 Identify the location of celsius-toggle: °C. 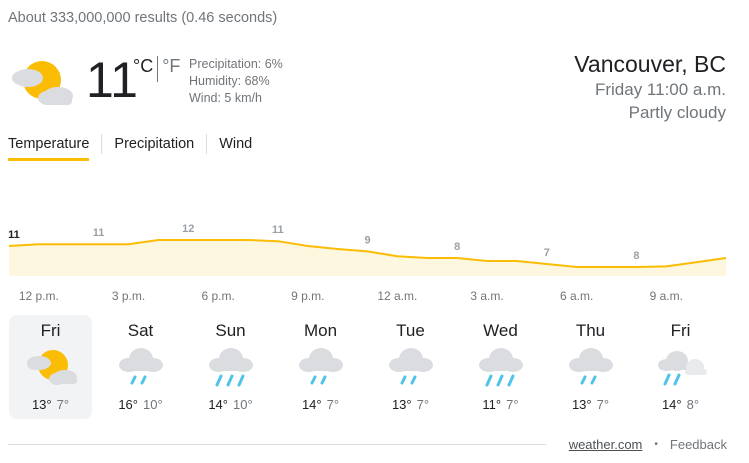
(143, 66).